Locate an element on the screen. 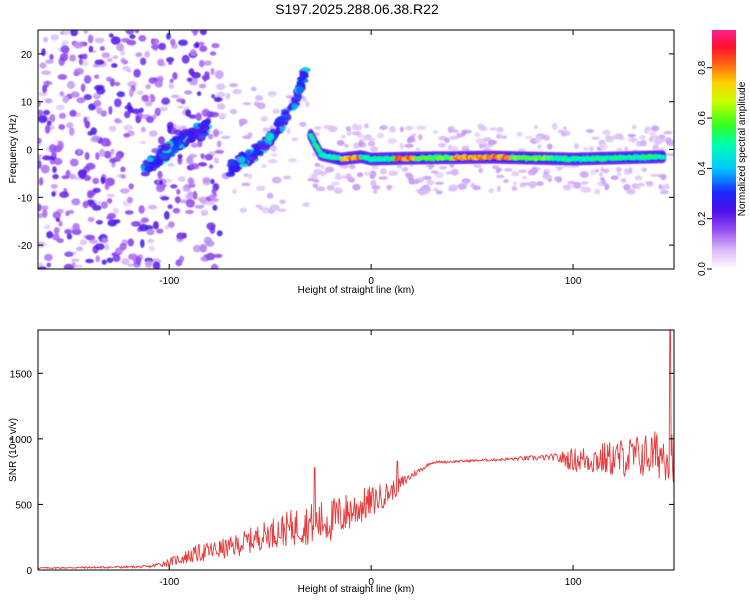 The width and height of the screenshot is (750, 600). colorbar-tick-label: 0.0 is located at coordinates (702, 269).